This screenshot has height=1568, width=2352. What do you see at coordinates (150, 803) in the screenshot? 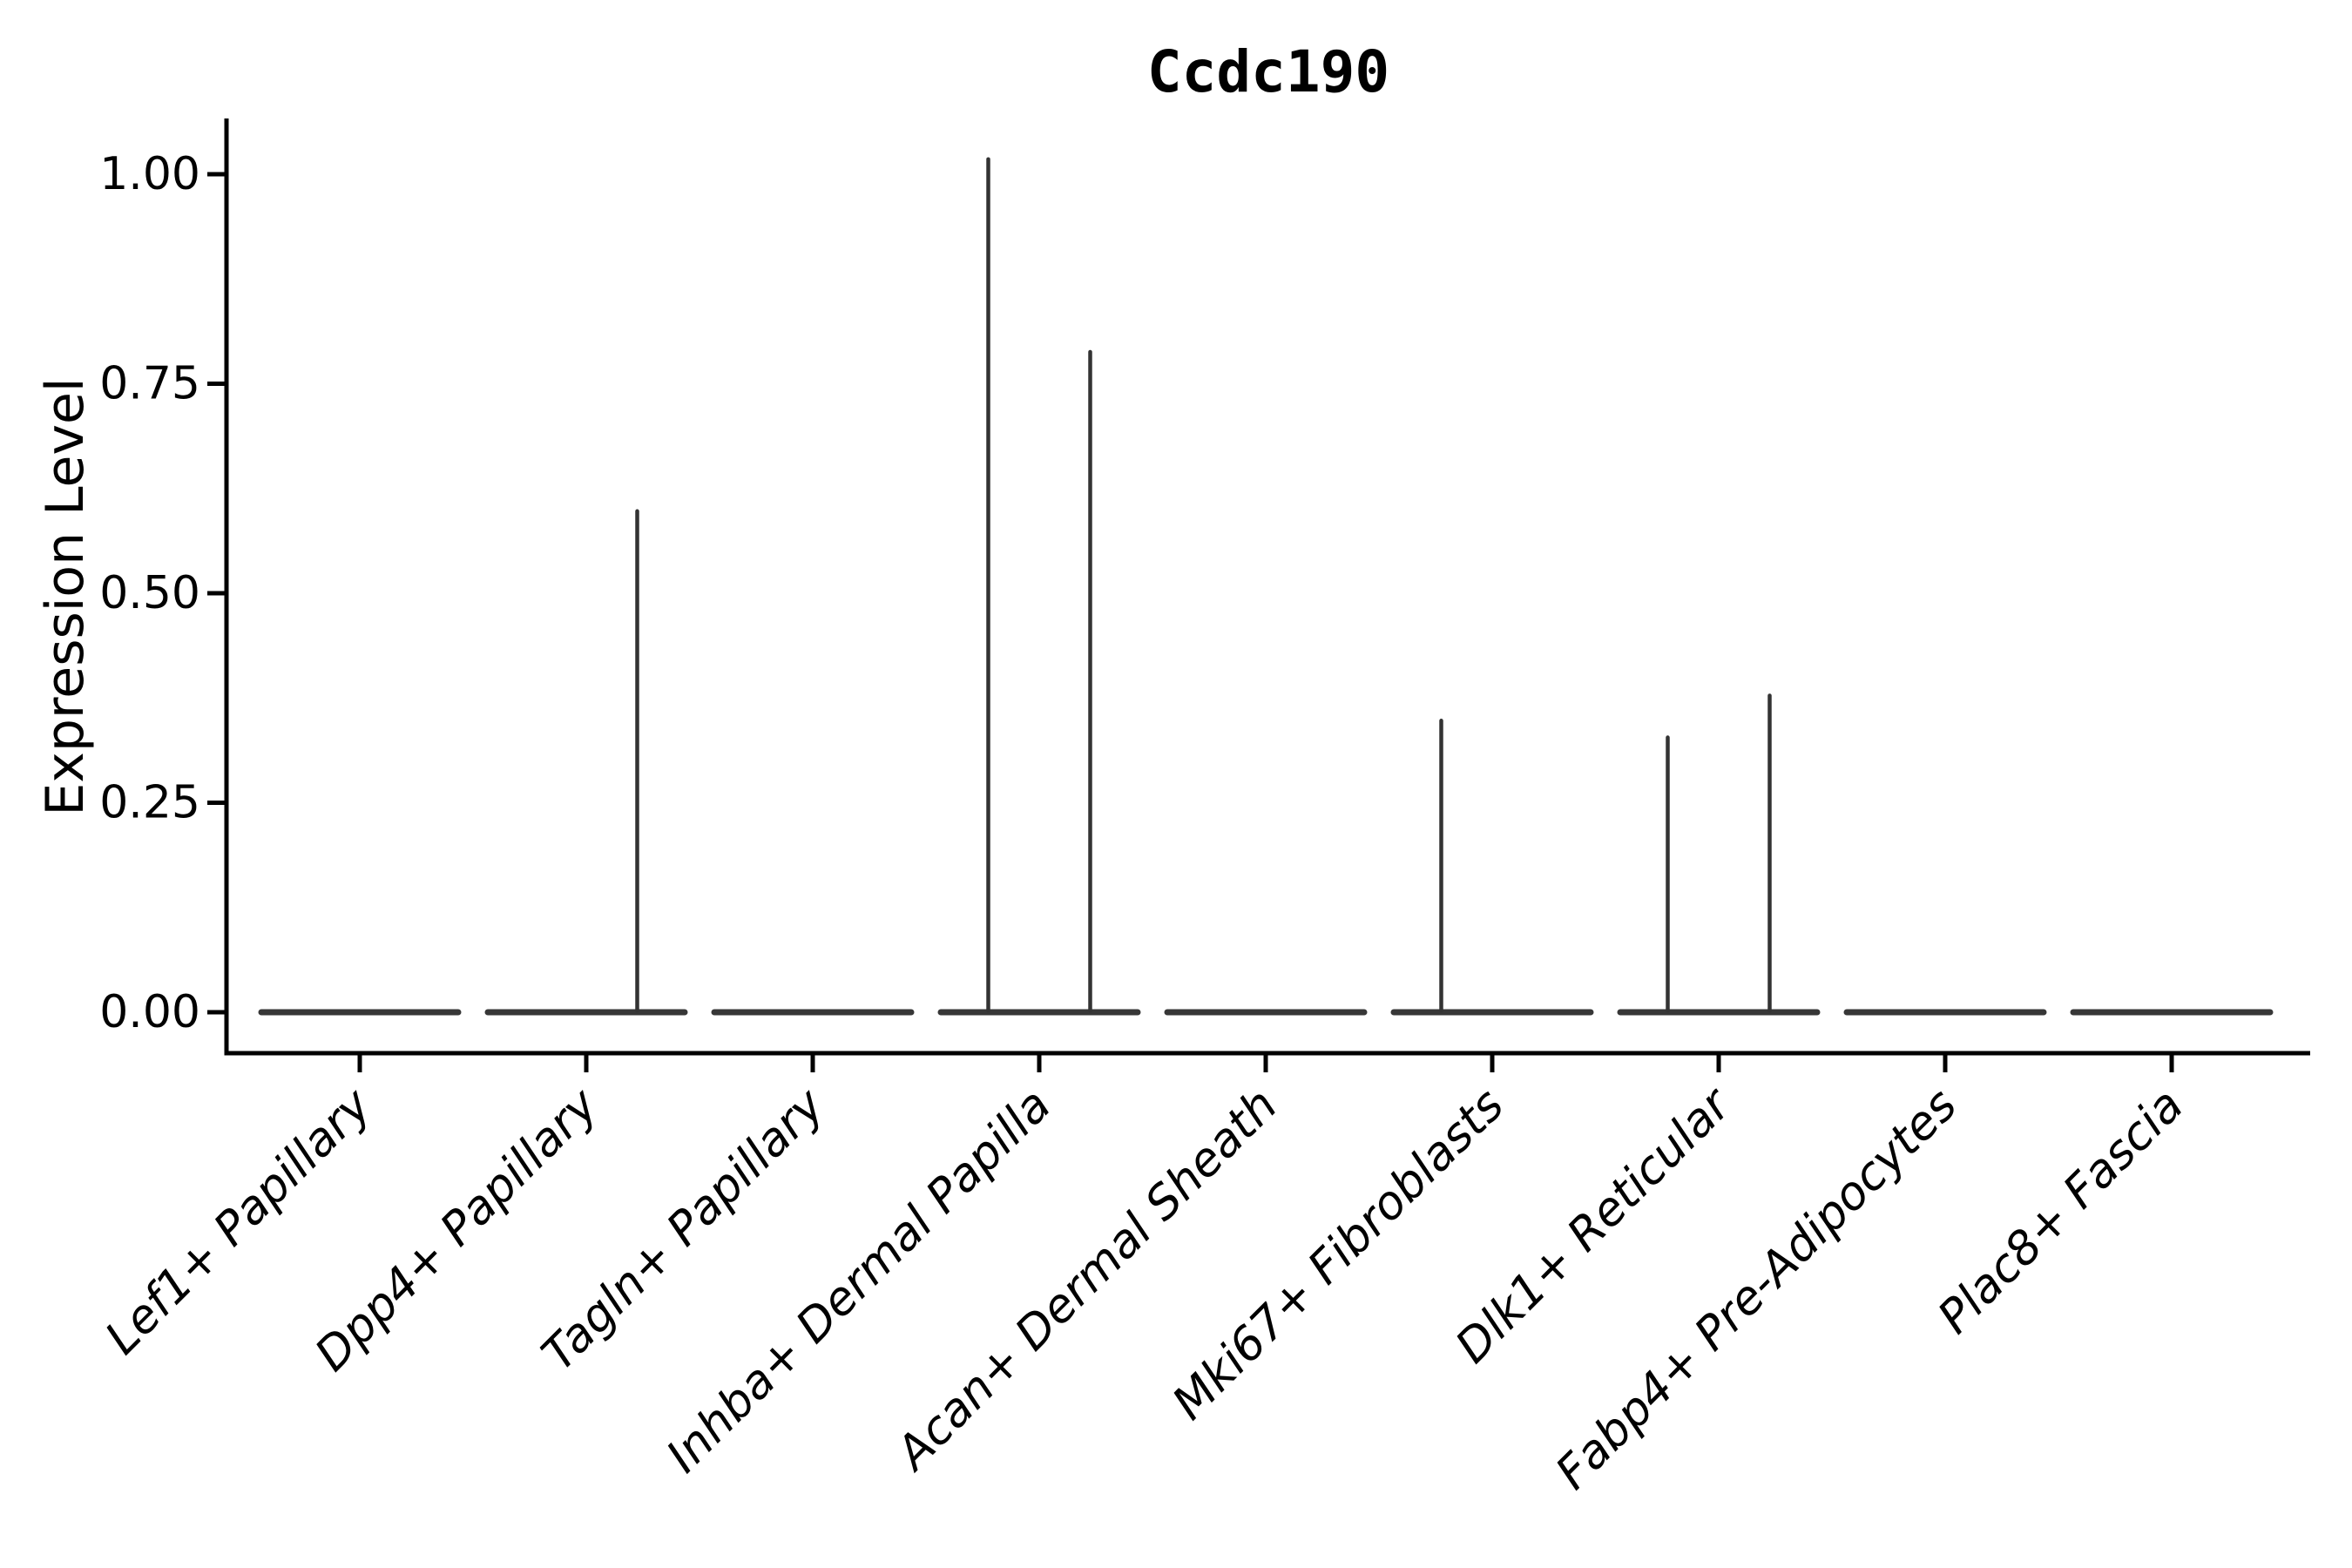
I see `y-tick-label: 0.25` at bounding box center [150, 803].